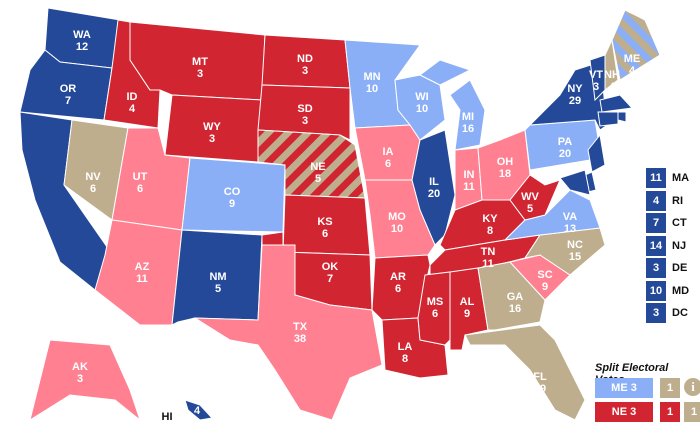 The width and height of the screenshot is (700, 434). I want to click on state-votes: 15, so click(575, 257).